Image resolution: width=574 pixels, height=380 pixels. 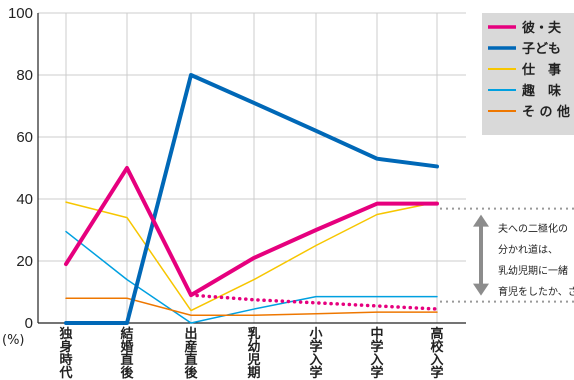 What do you see at coordinates (65, 372) in the screenshot?
I see `x-tick-label: 代` at bounding box center [65, 372].